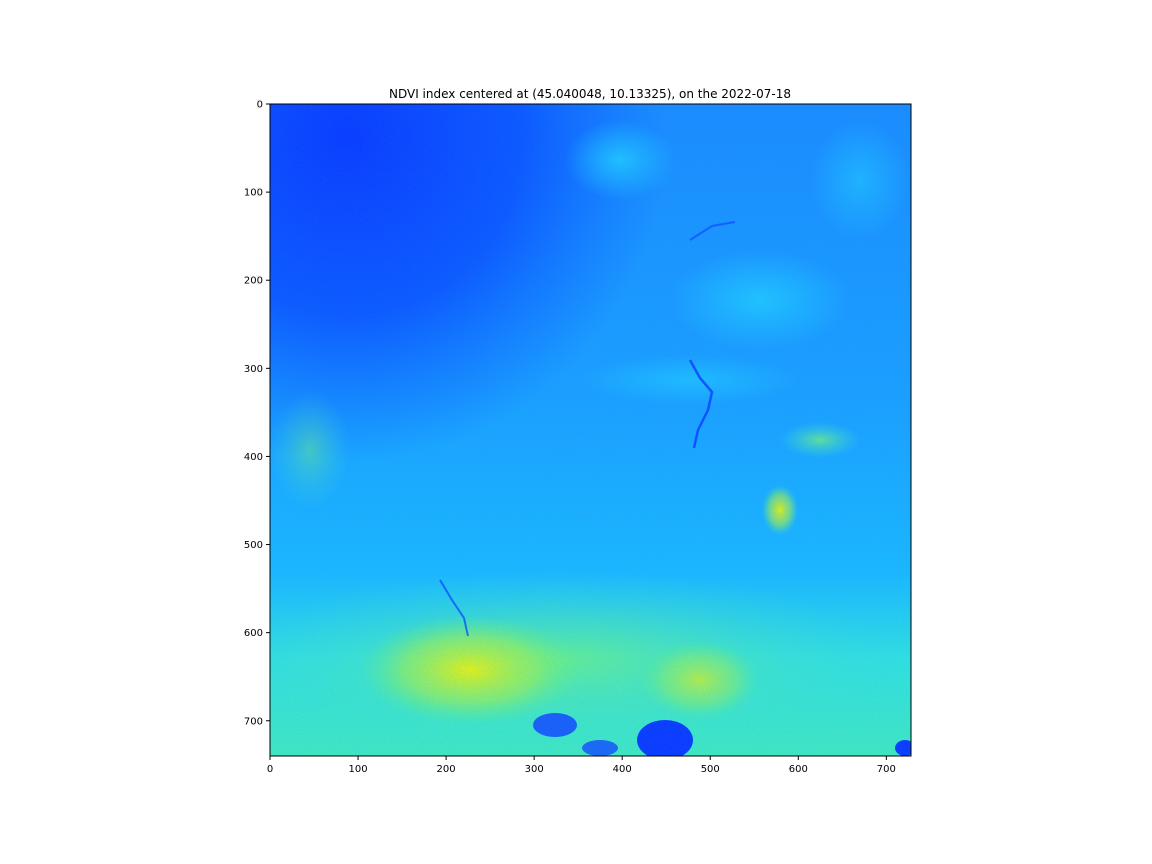 Image resolution: width=1152 pixels, height=864 pixels. I want to click on y-tick-label: 0, so click(260, 105).